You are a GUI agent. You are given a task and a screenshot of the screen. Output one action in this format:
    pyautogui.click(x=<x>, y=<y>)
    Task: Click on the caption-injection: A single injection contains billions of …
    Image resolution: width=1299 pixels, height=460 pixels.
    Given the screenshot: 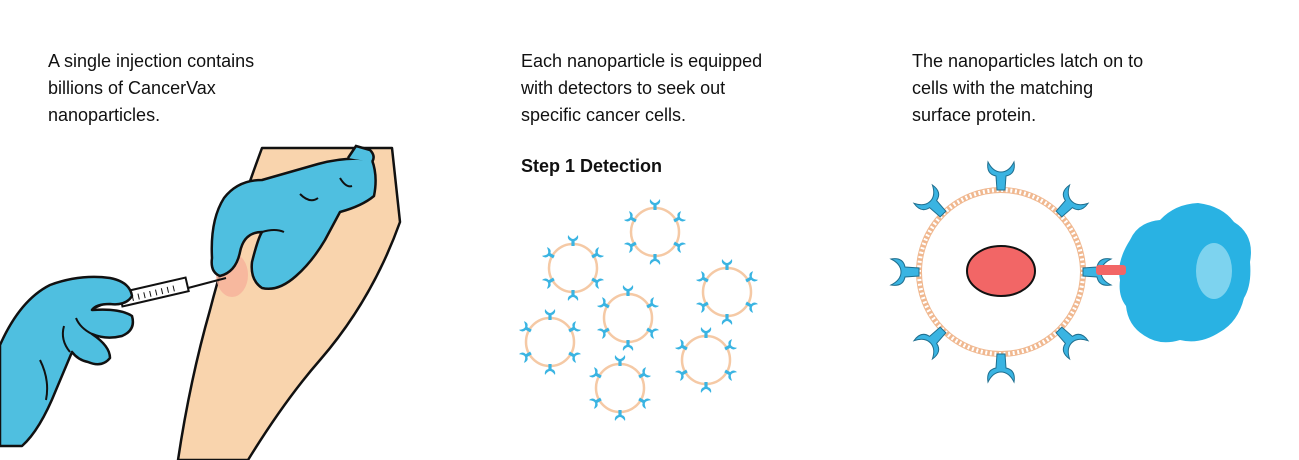 What is the action you would take?
    pyautogui.click(x=151, y=88)
    